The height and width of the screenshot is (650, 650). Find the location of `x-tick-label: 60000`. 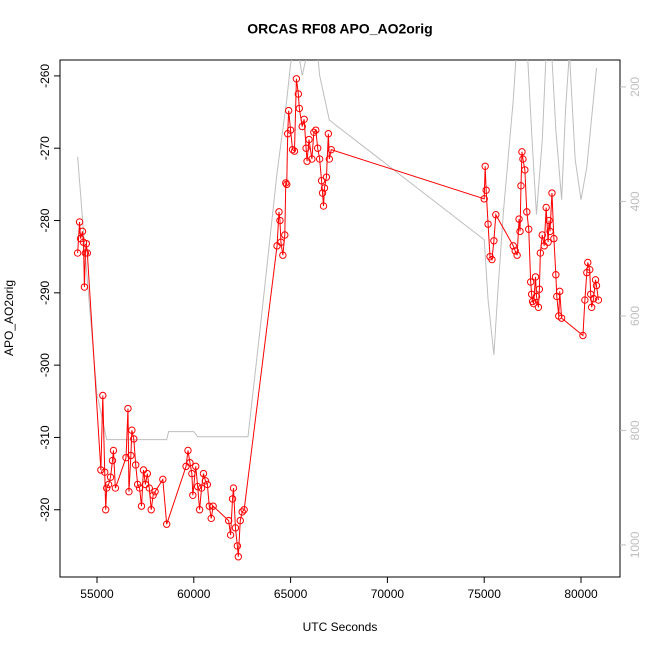

x-tick-label: 60000 is located at coordinates (194, 594).